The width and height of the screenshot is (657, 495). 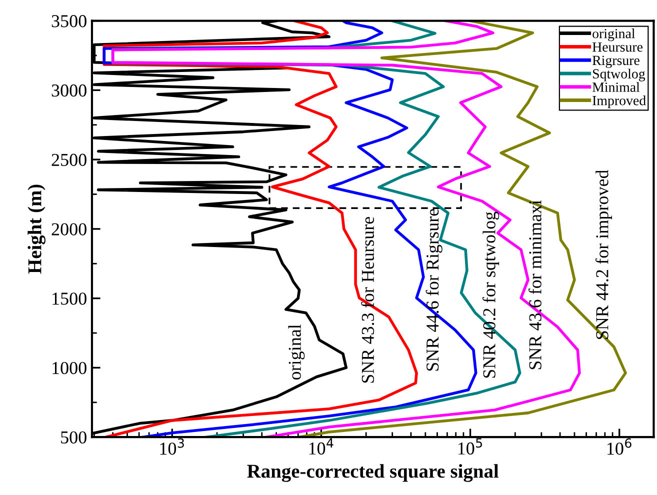 What do you see at coordinates (69, 368) in the screenshot?
I see `y-tick-label: 1000` at bounding box center [69, 368].